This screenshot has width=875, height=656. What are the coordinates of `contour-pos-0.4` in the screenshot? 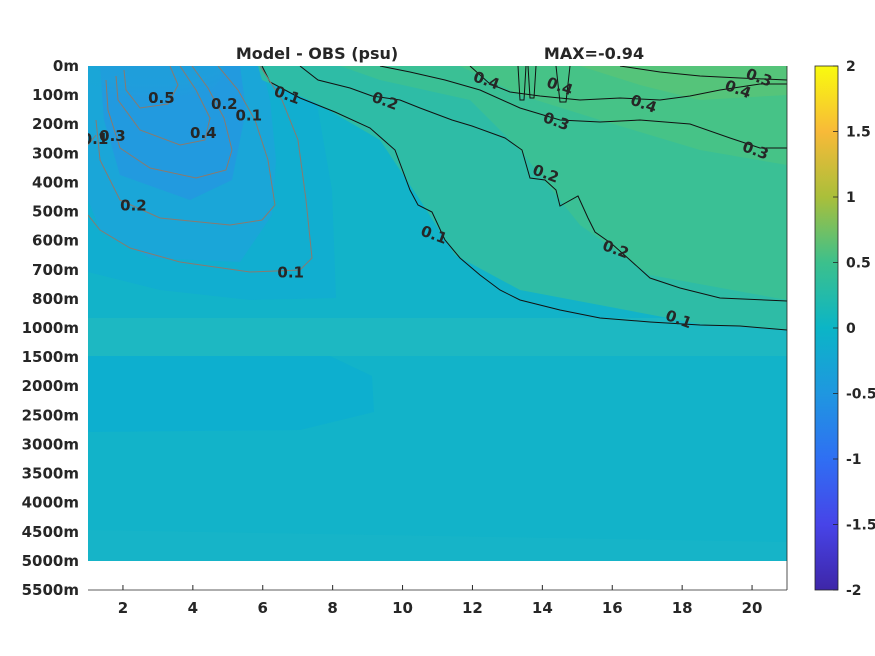 It's located at (628, 83).